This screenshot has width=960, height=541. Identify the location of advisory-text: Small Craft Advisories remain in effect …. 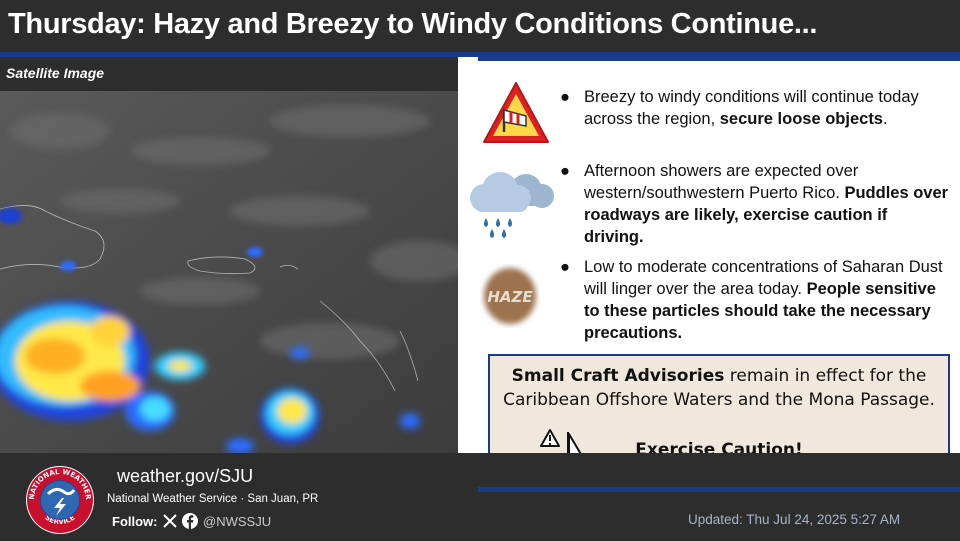
(719, 388).